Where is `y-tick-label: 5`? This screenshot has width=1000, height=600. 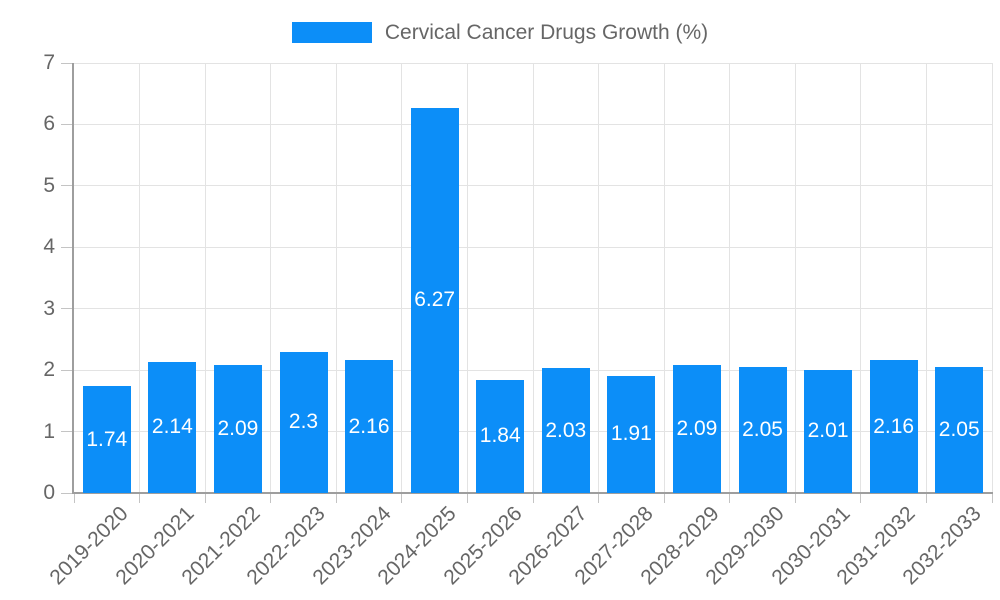
y-tick-label: 5 is located at coordinates (49, 185).